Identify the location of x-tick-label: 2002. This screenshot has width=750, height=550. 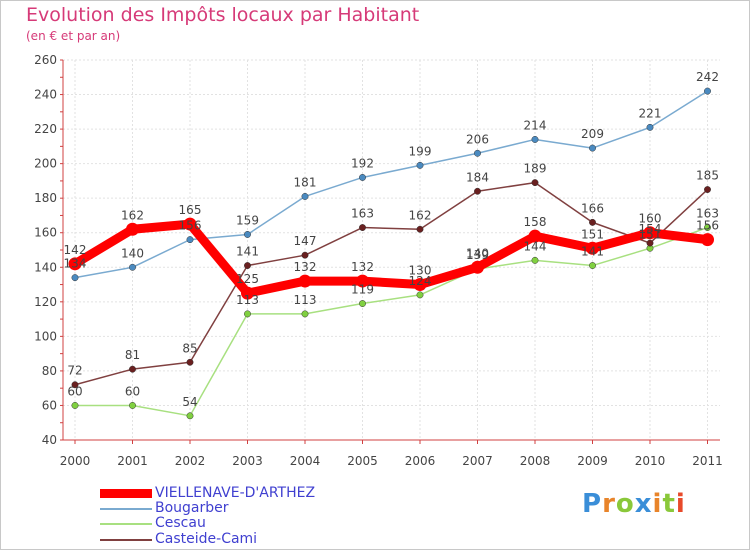
(190, 461).